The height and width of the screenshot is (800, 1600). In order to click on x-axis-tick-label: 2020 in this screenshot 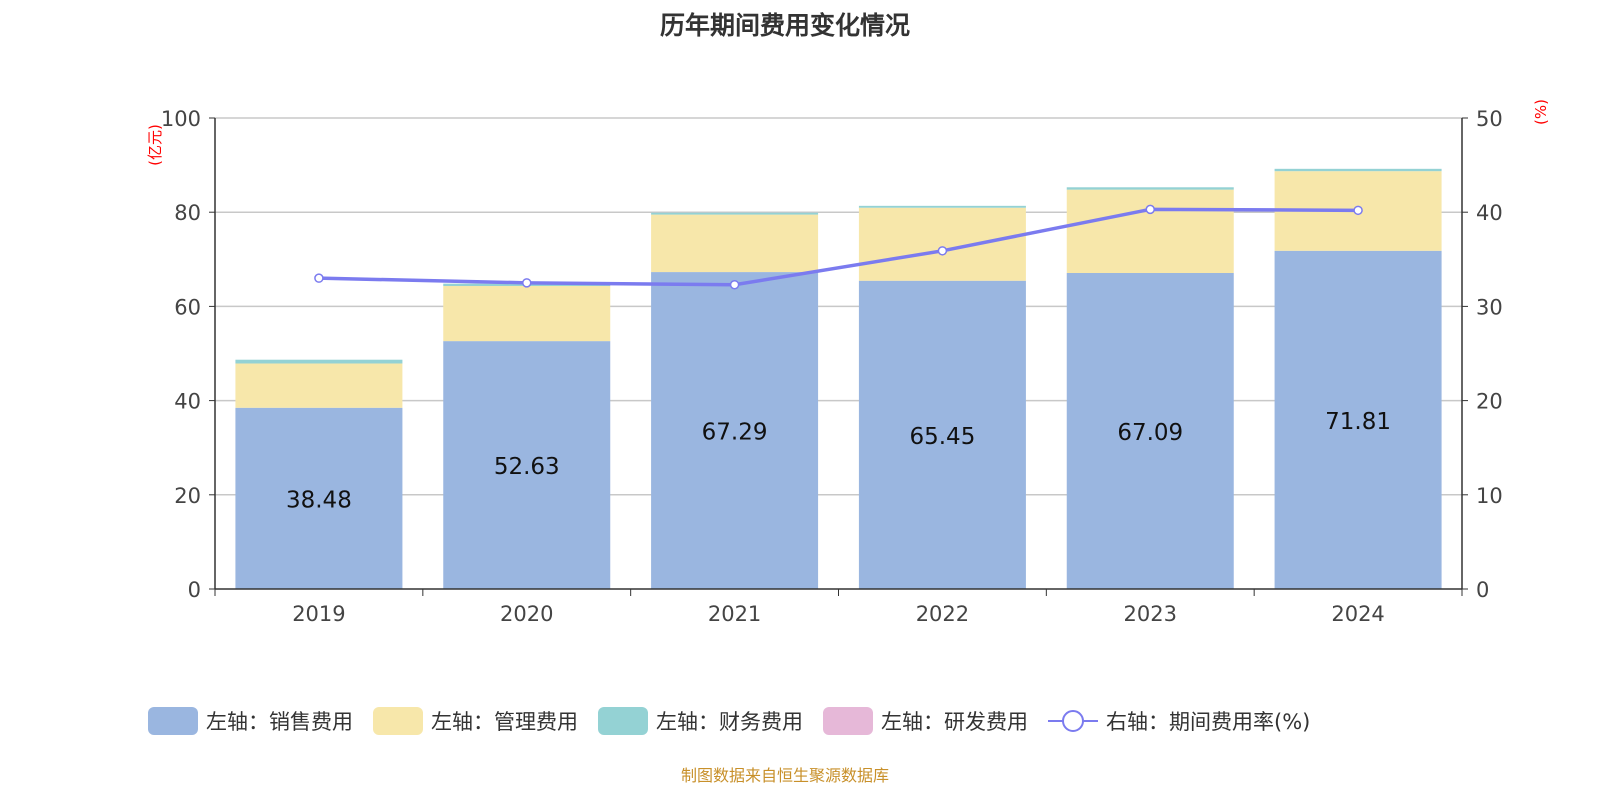, I will do `click(526, 614)`.